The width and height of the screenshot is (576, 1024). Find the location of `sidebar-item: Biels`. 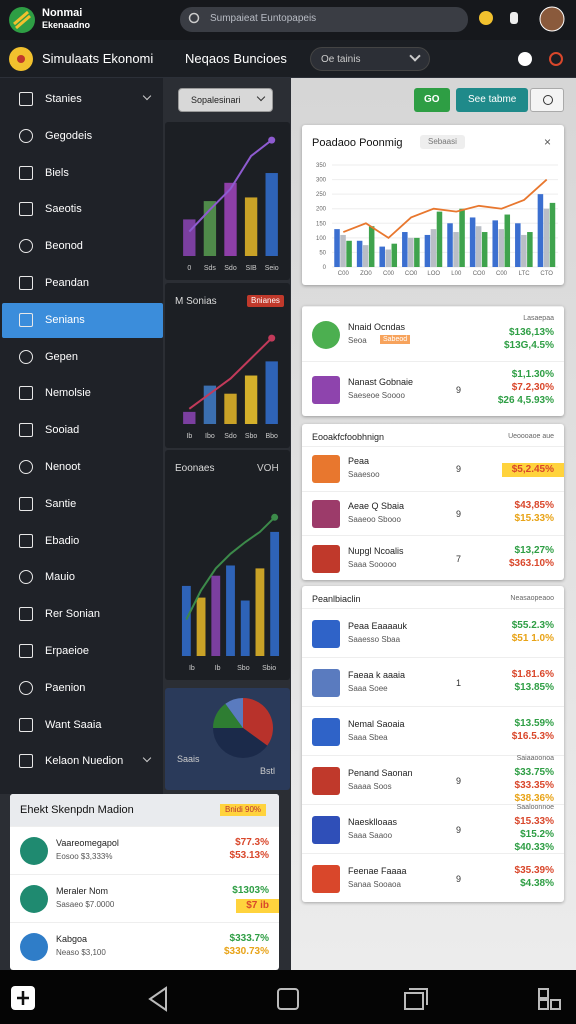

sidebar-item: Biels is located at coordinates (82, 173).